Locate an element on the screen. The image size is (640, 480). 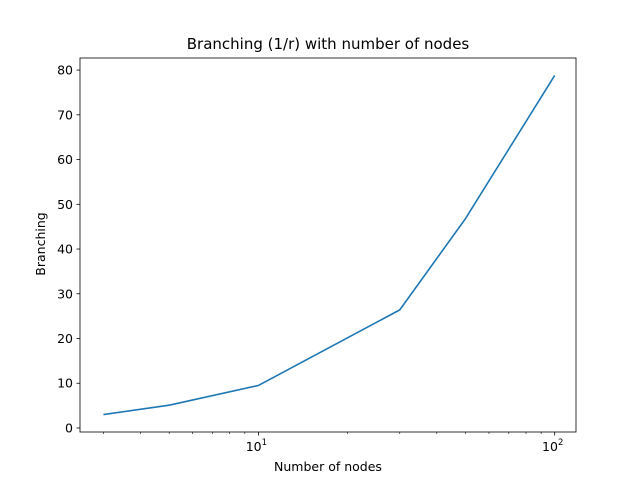
y-axis-label: Branching is located at coordinates (40, 243).